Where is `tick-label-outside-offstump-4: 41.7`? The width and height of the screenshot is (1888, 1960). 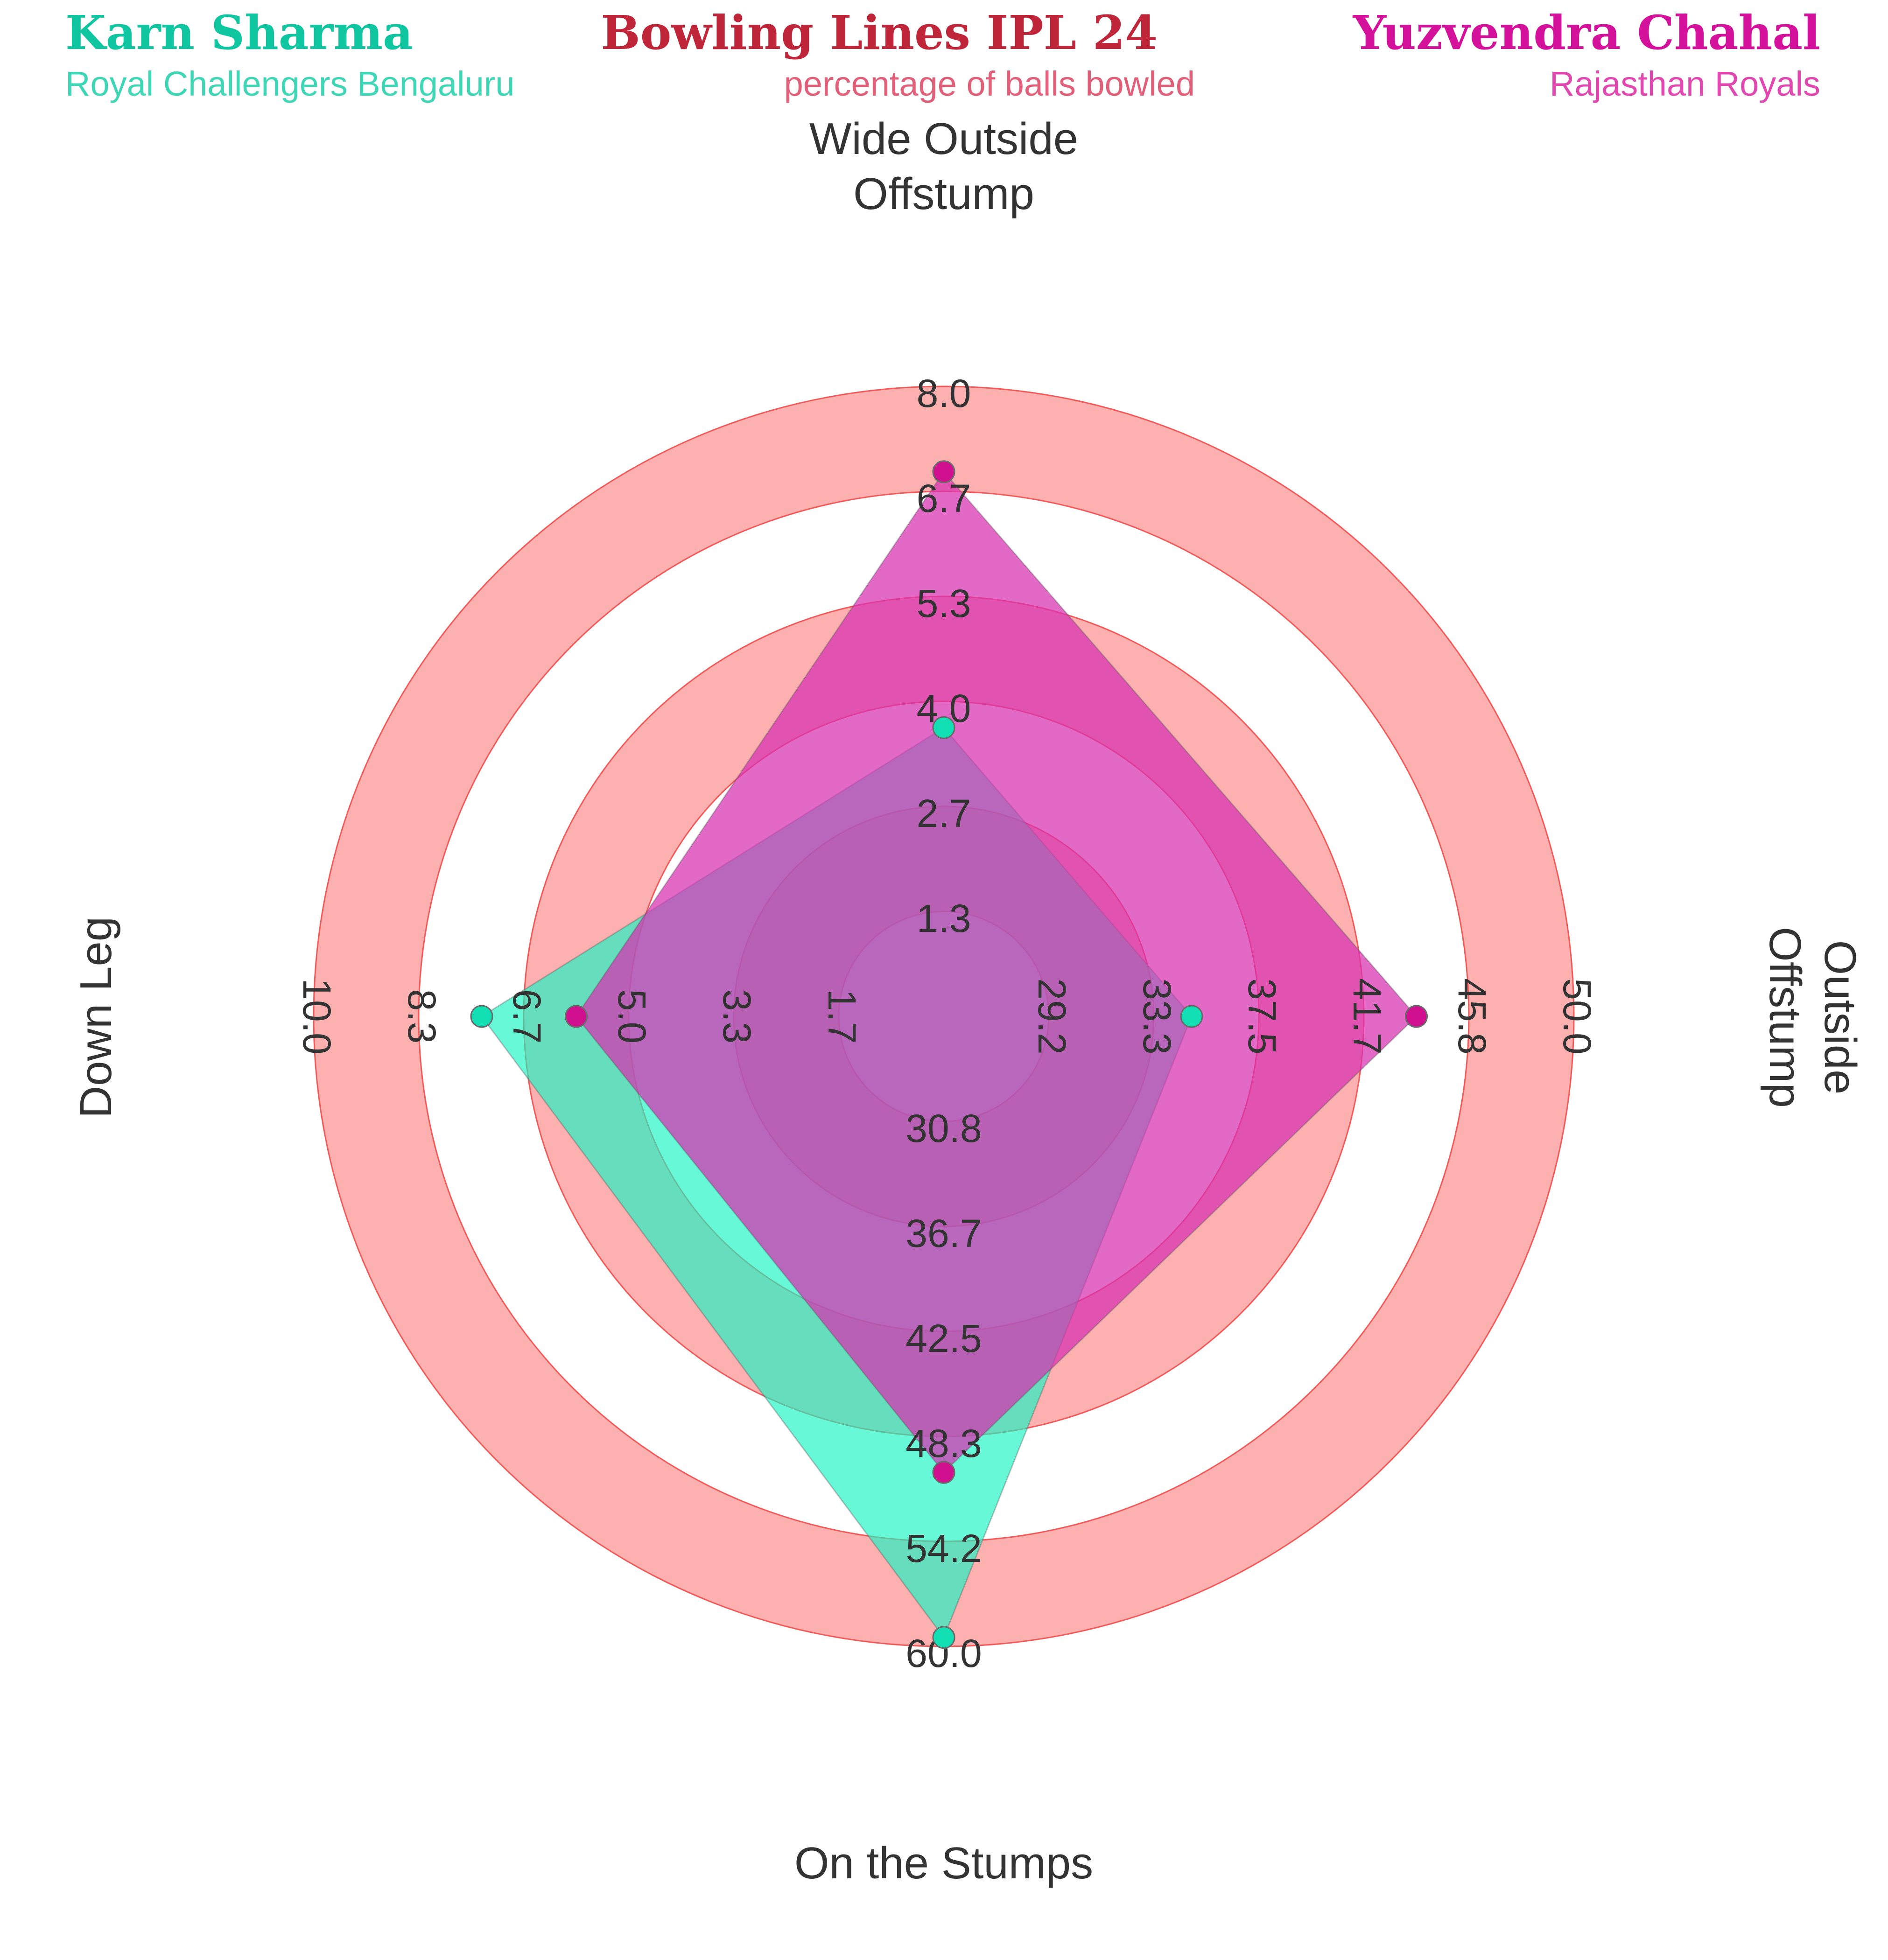 tick-label-outside-offstump-4: 41.7 is located at coordinates (1367, 1016).